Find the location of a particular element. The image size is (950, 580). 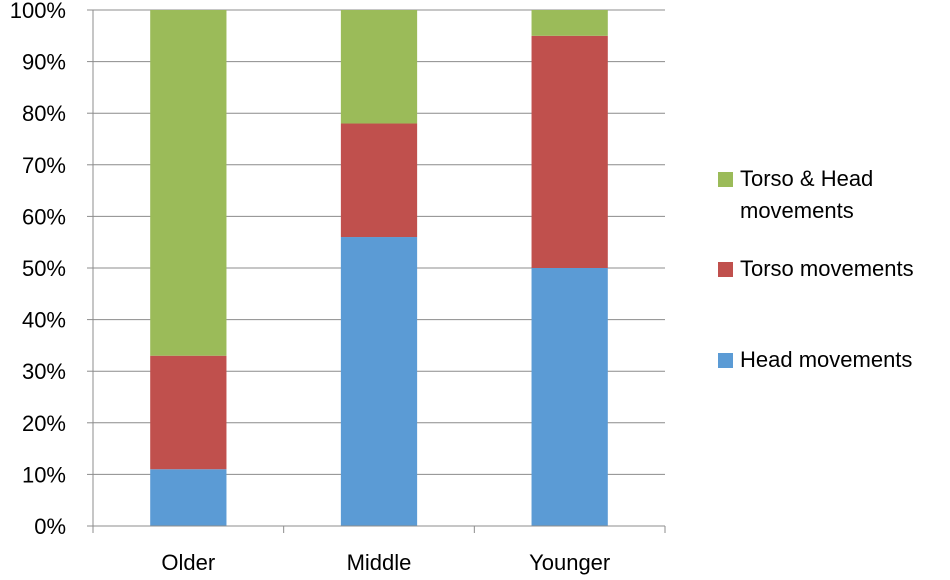

y-tick-labels: 0% 10% 20% 30% 40% 50% 60% 70% 80% 90% 100% is located at coordinates (38, 269).